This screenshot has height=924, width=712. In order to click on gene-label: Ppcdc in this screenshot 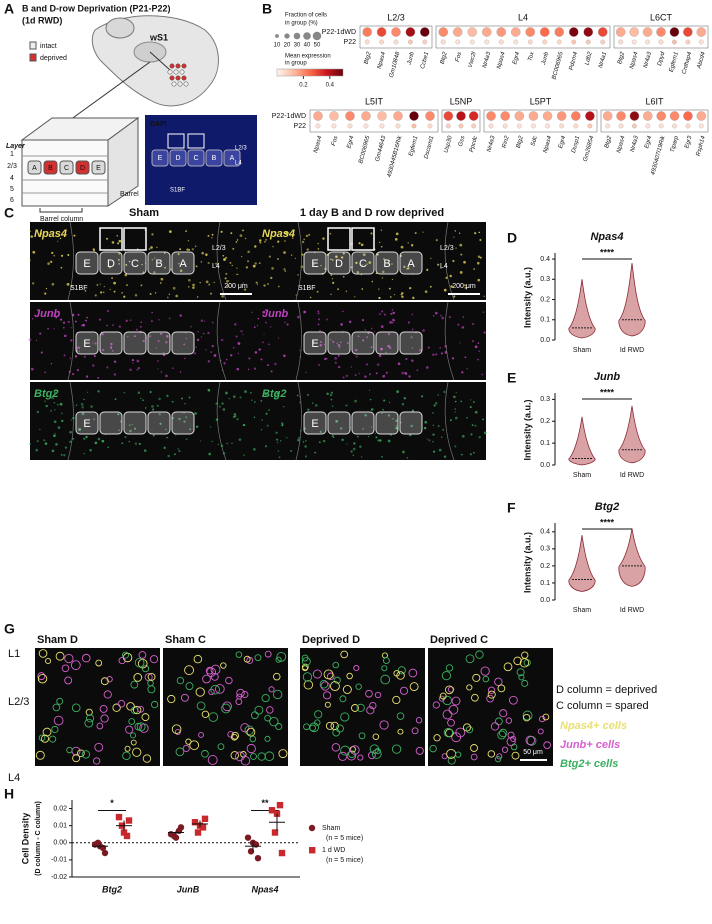, I will do `click(474, 144)`.